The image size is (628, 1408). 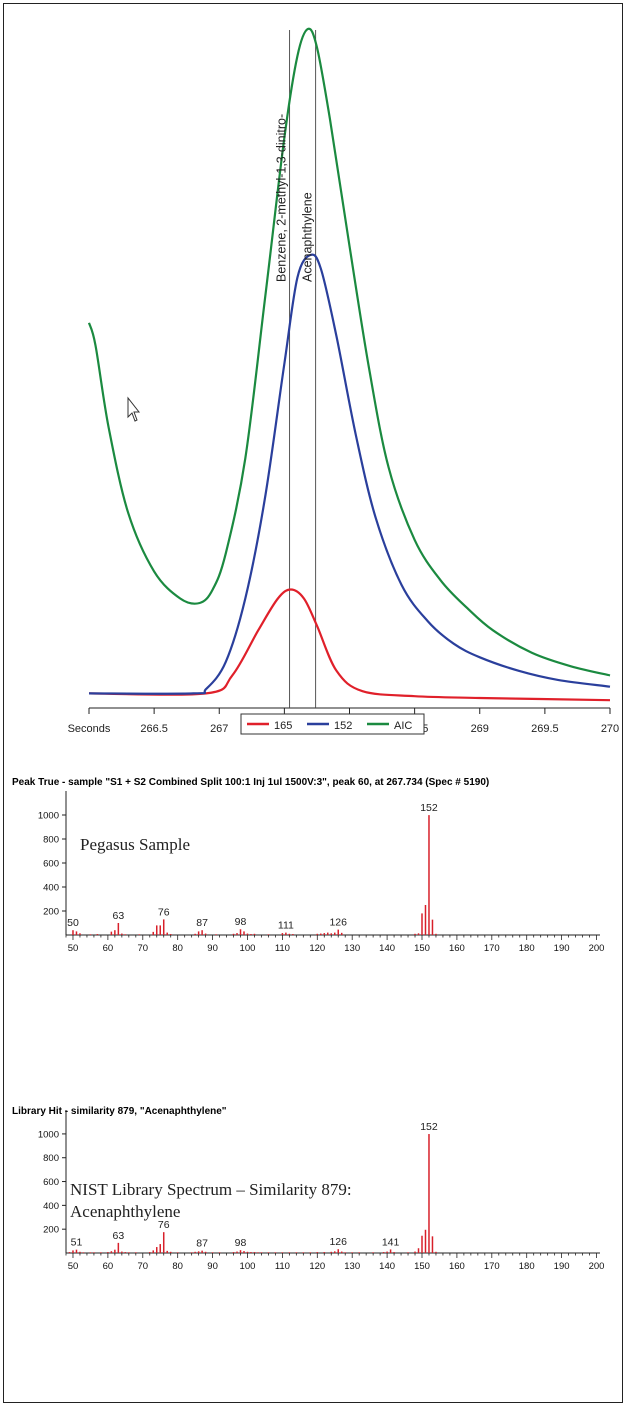 What do you see at coordinates (89, 729) in the screenshot?
I see `x-tick-label: Seconds` at bounding box center [89, 729].